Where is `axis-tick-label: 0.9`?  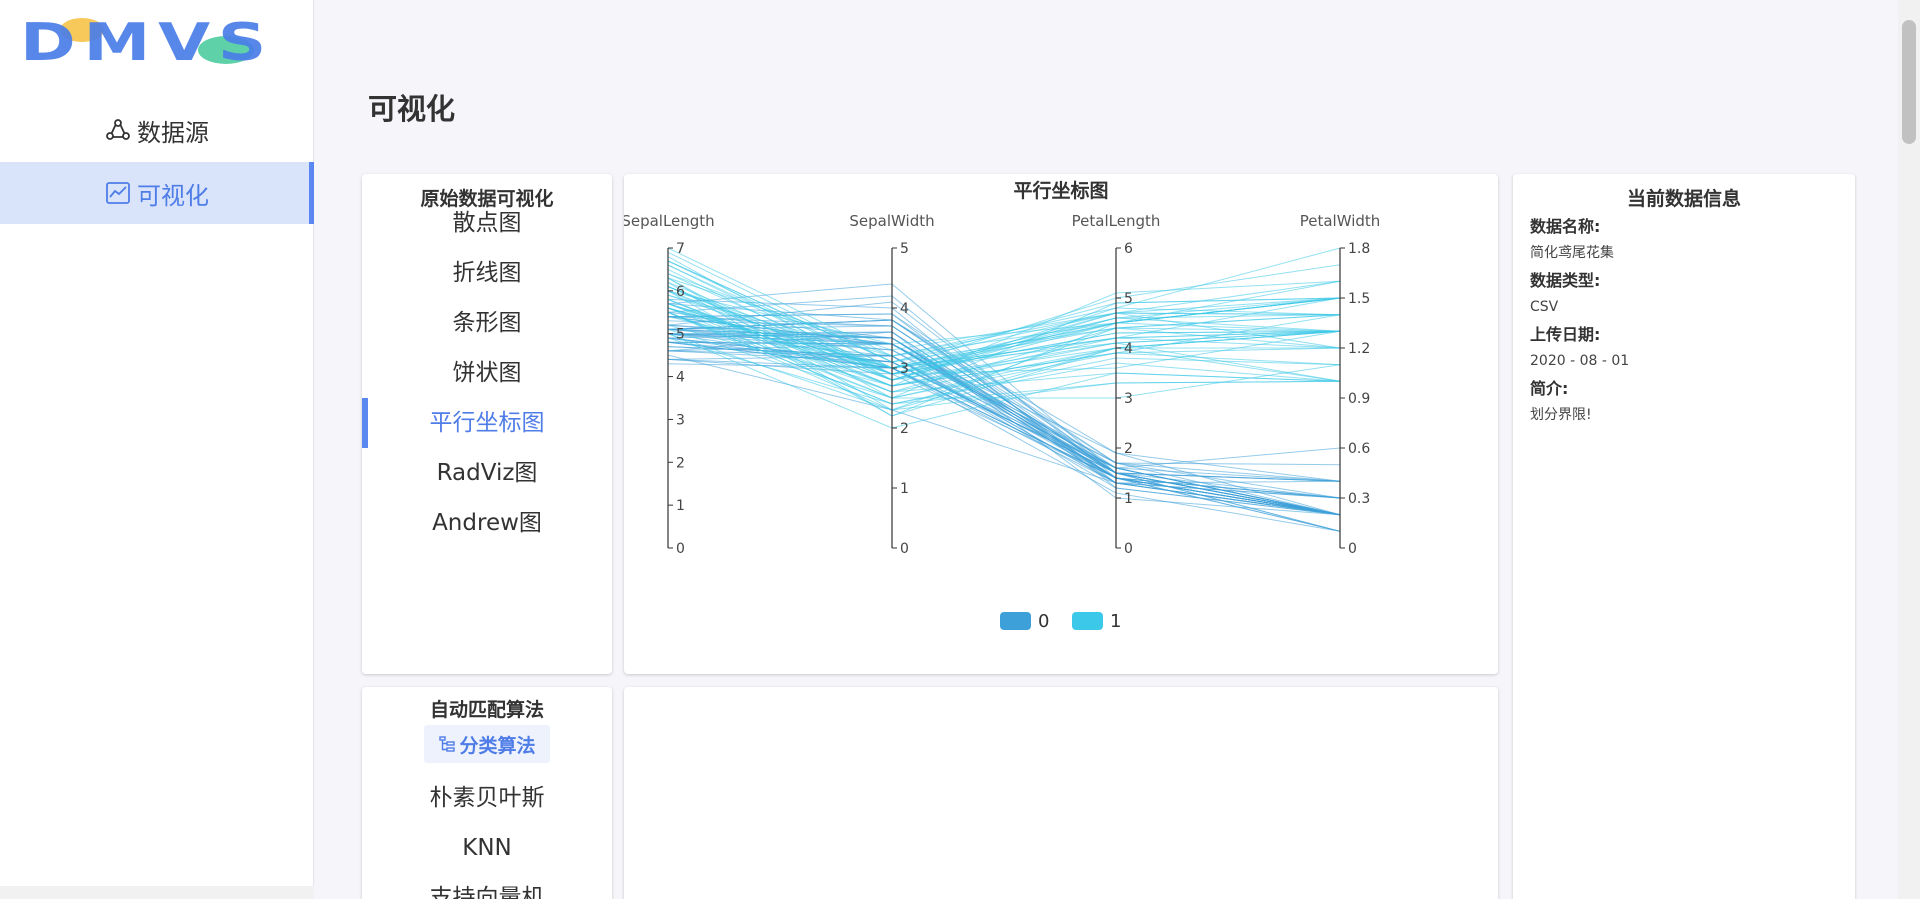 axis-tick-label: 0.9 is located at coordinates (1359, 399).